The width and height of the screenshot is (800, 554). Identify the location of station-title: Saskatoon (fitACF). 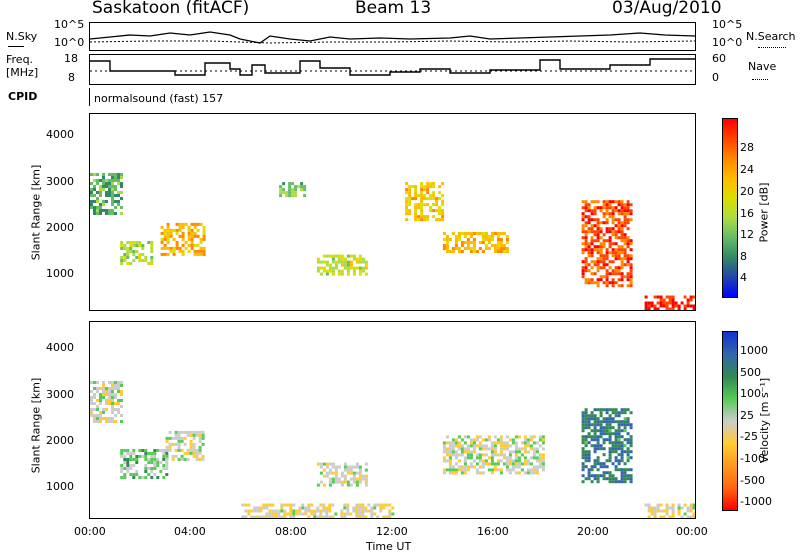
(171, 9).